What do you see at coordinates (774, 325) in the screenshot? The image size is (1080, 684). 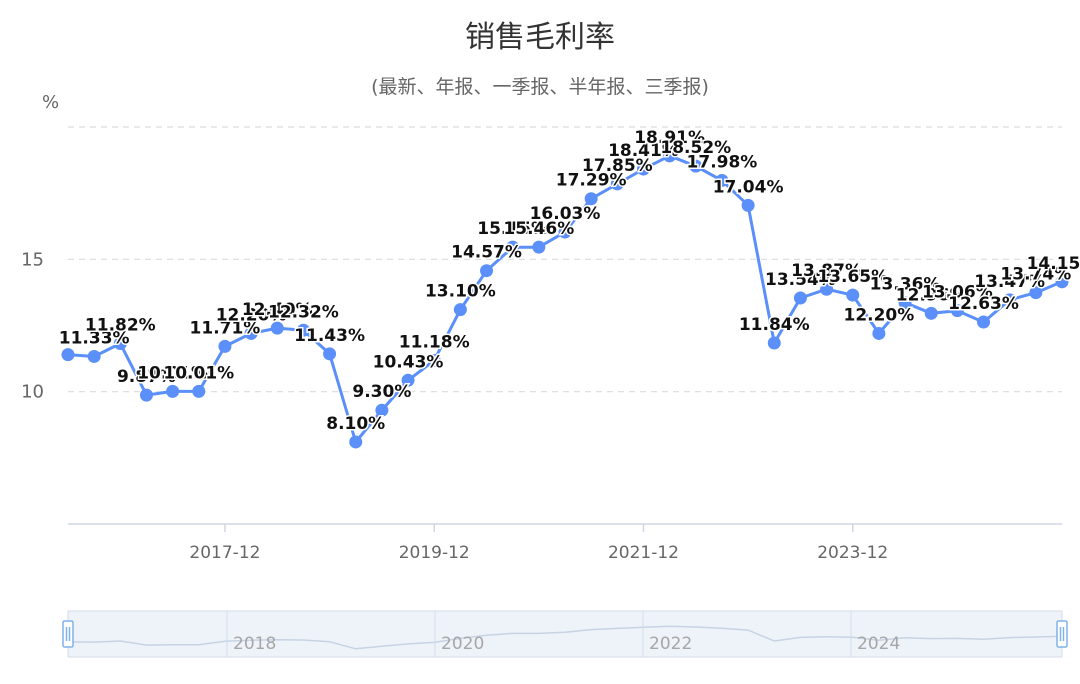 I see `data-label: 11.84%` at bounding box center [774, 325].